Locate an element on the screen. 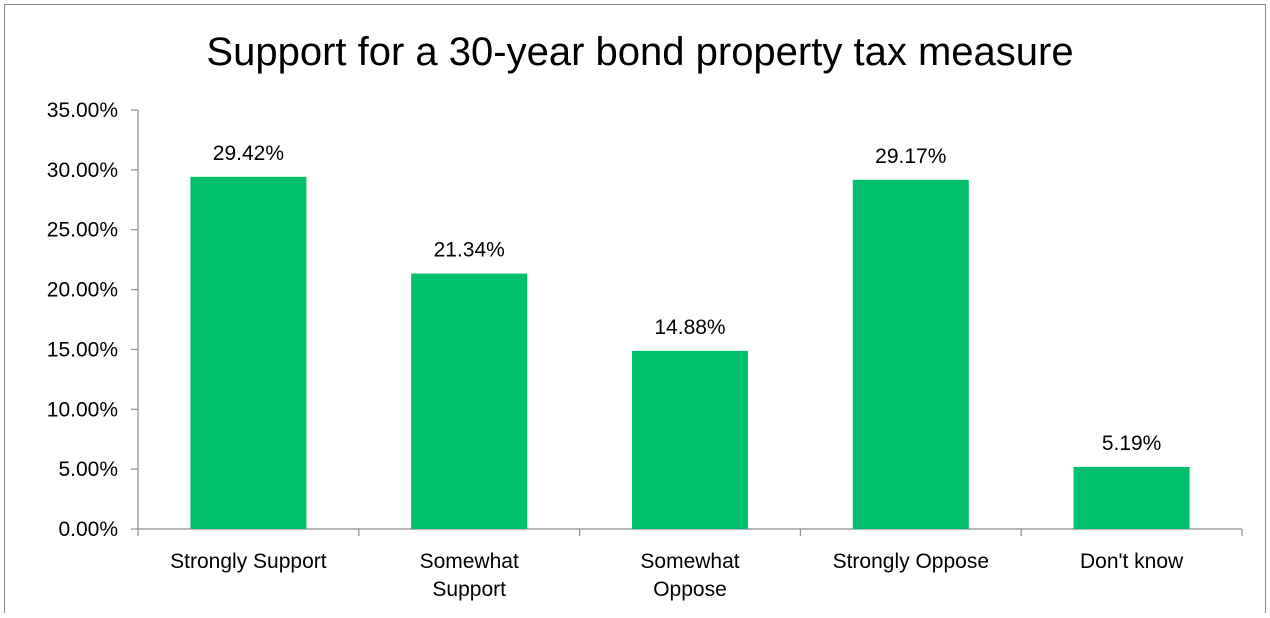 The image size is (1270, 618). data-label: 5.19% is located at coordinates (1132, 443).